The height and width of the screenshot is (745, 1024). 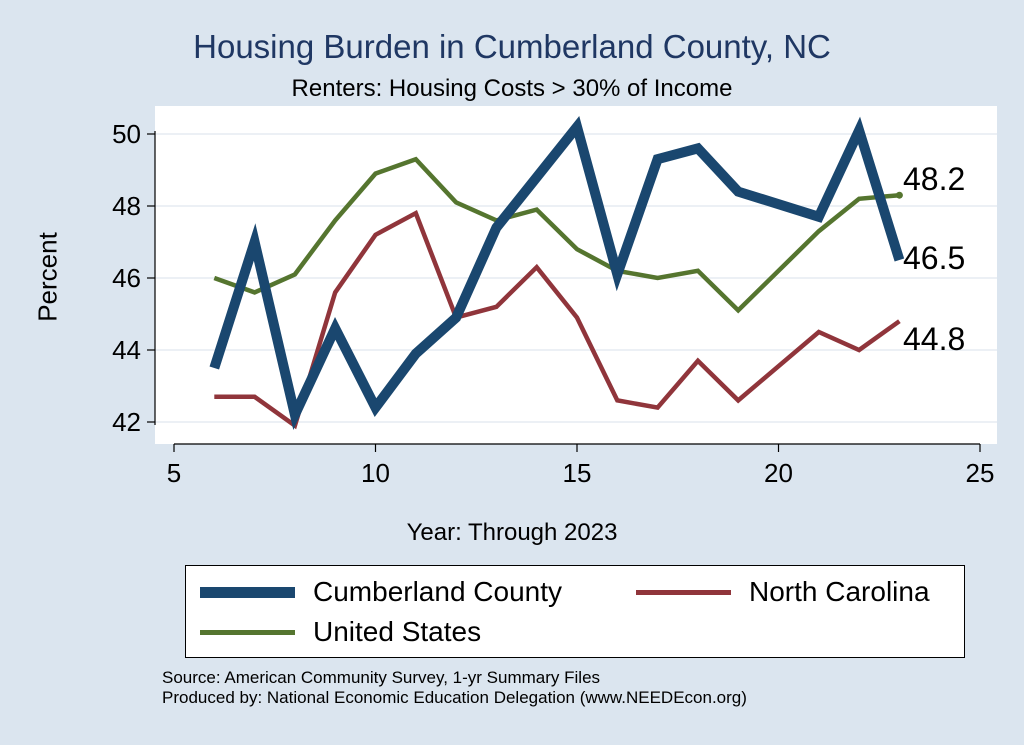 What do you see at coordinates (126, 206) in the screenshot?
I see `y-tick-label: 48` at bounding box center [126, 206].